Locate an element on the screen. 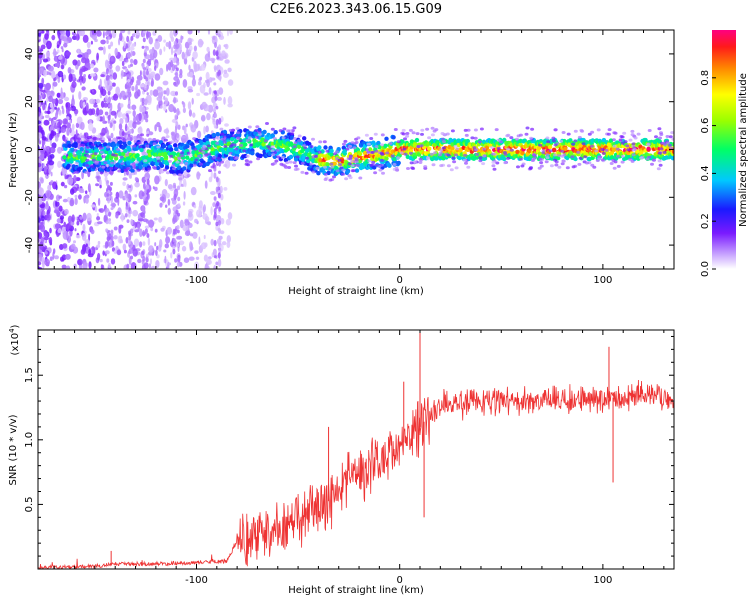 The width and height of the screenshot is (750, 600). snr-ytick-label: 1.5 is located at coordinates (29, 375).